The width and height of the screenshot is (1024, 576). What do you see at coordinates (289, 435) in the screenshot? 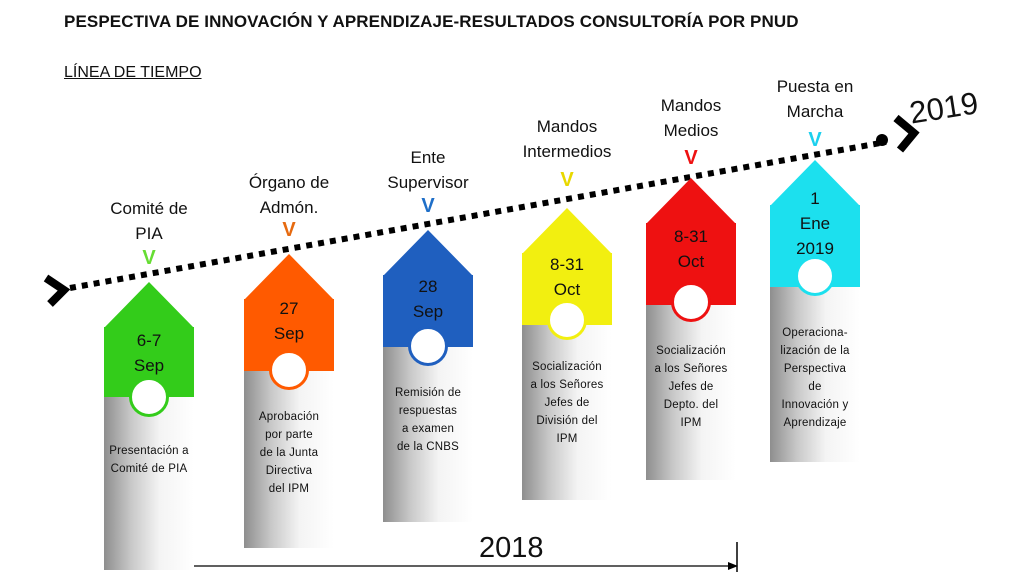
I see `stage-description-line: por parte` at bounding box center [289, 435].